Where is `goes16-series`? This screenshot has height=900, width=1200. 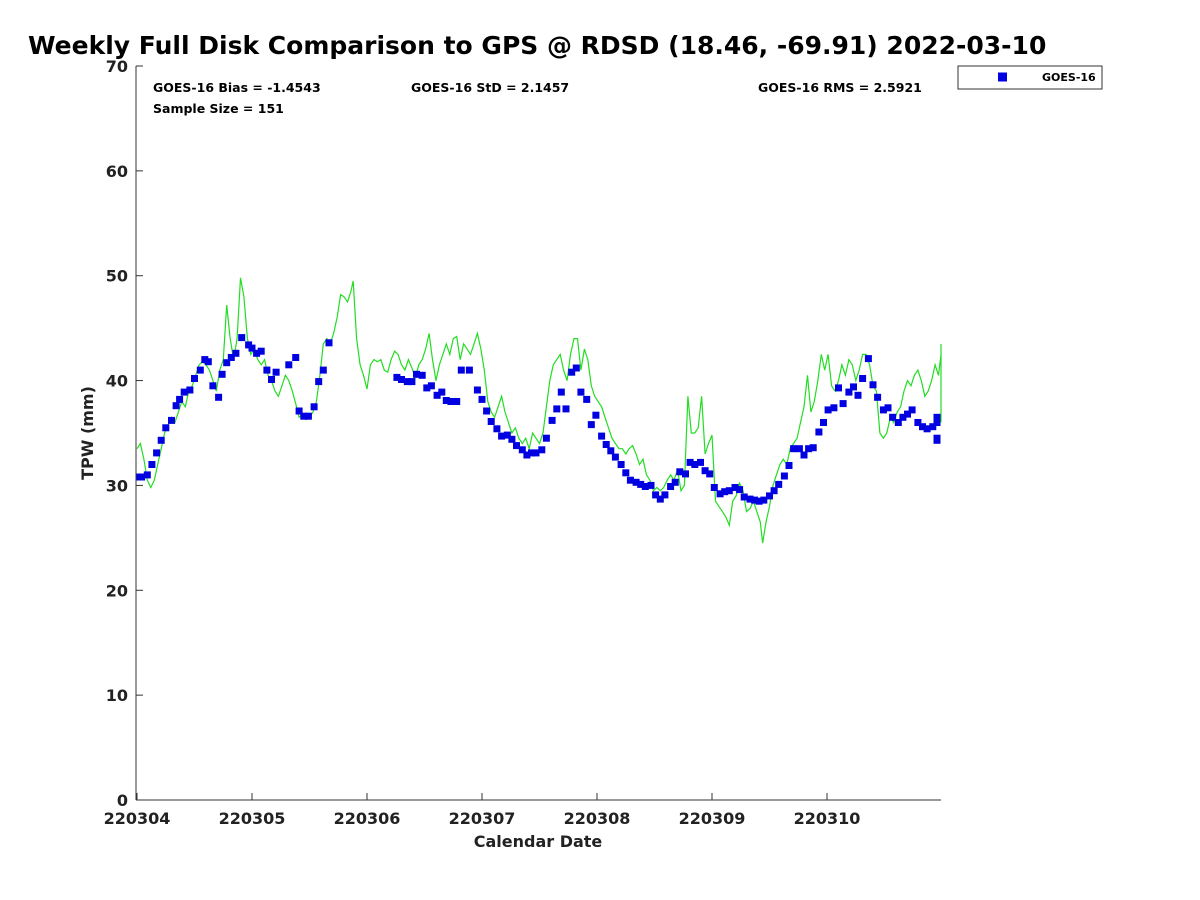
goes16-series is located at coordinates (538, 419).